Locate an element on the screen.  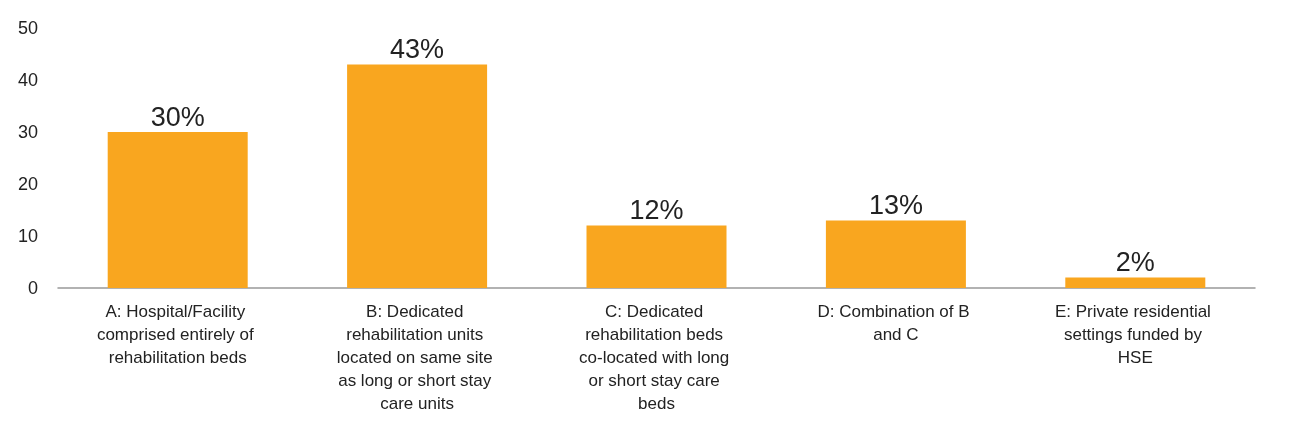
data-label: 30% is located at coordinates (177, 116).